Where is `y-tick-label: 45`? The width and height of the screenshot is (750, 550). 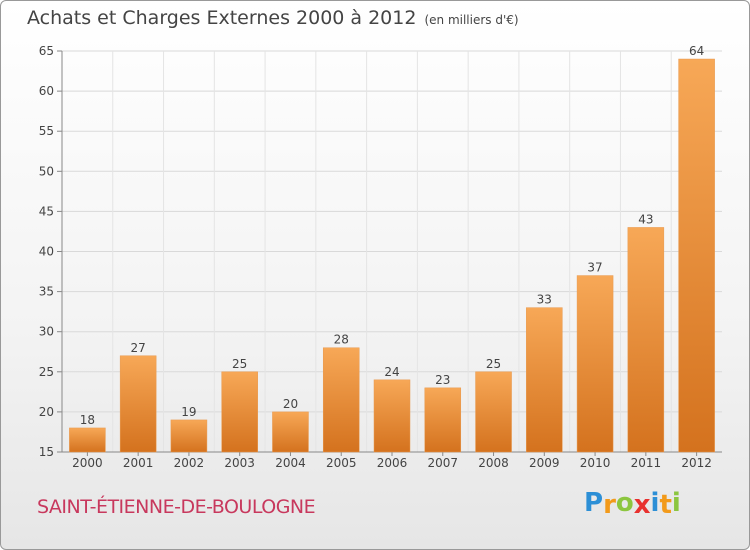
y-tick-label: 45 is located at coordinates (46, 211).